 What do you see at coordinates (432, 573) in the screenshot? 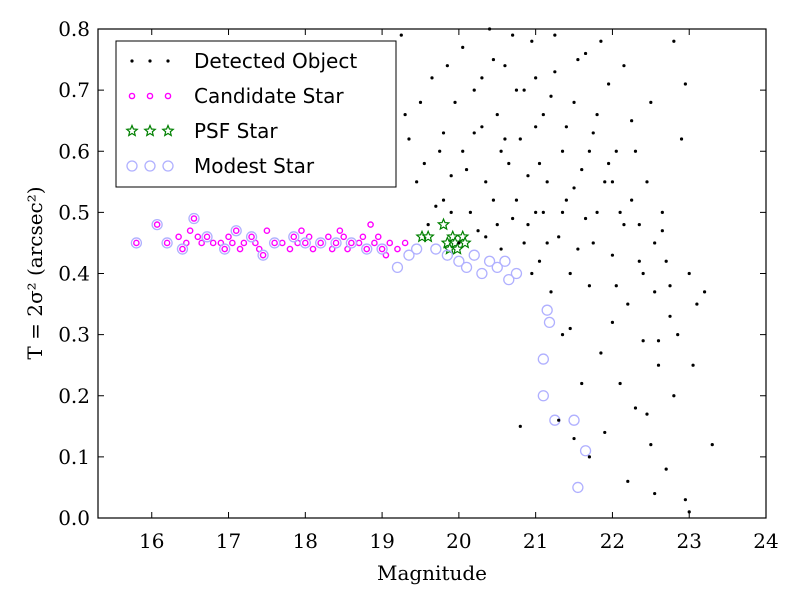
I see `x-axis-label: Magnitude` at bounding box center [432, 573].